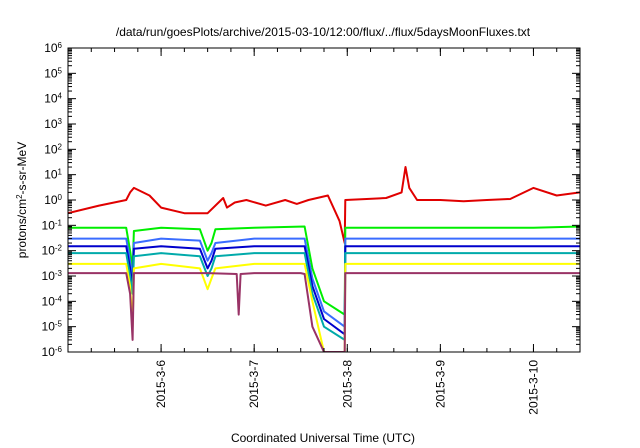 Image resolution: width=640 pixels, height=448 pixels. What do you see at coordinates (19, 196) in the screenshot?
I see `y-axis-label-sup: 2` at bounding box center [19, 196].